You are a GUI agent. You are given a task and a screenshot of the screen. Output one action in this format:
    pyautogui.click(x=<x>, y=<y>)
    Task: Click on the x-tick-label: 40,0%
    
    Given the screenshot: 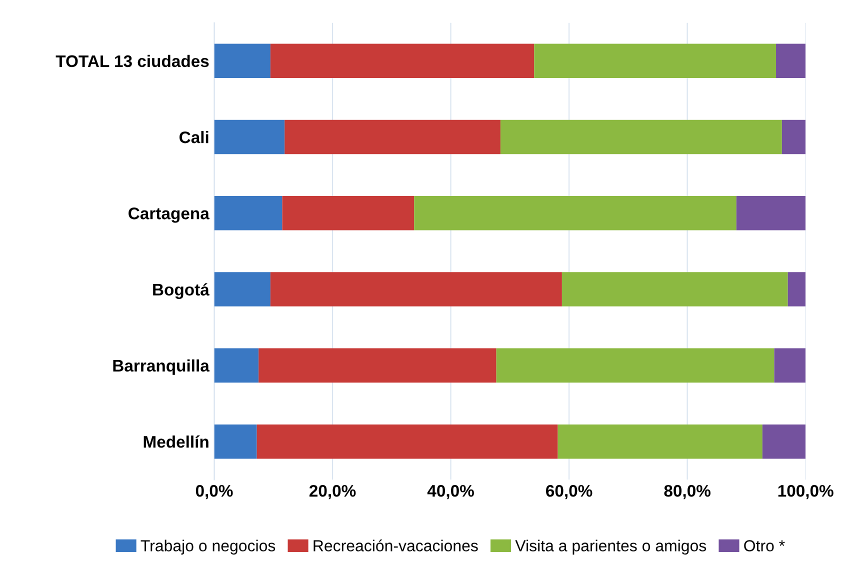 What is the action you would take?
    pyautogui.click(x=450, y=492)
    